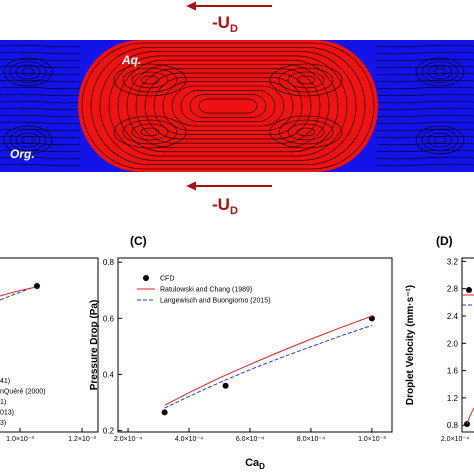  I want to click on x-tick-label: 4.0×10⁻⁴, so click(189, 439).